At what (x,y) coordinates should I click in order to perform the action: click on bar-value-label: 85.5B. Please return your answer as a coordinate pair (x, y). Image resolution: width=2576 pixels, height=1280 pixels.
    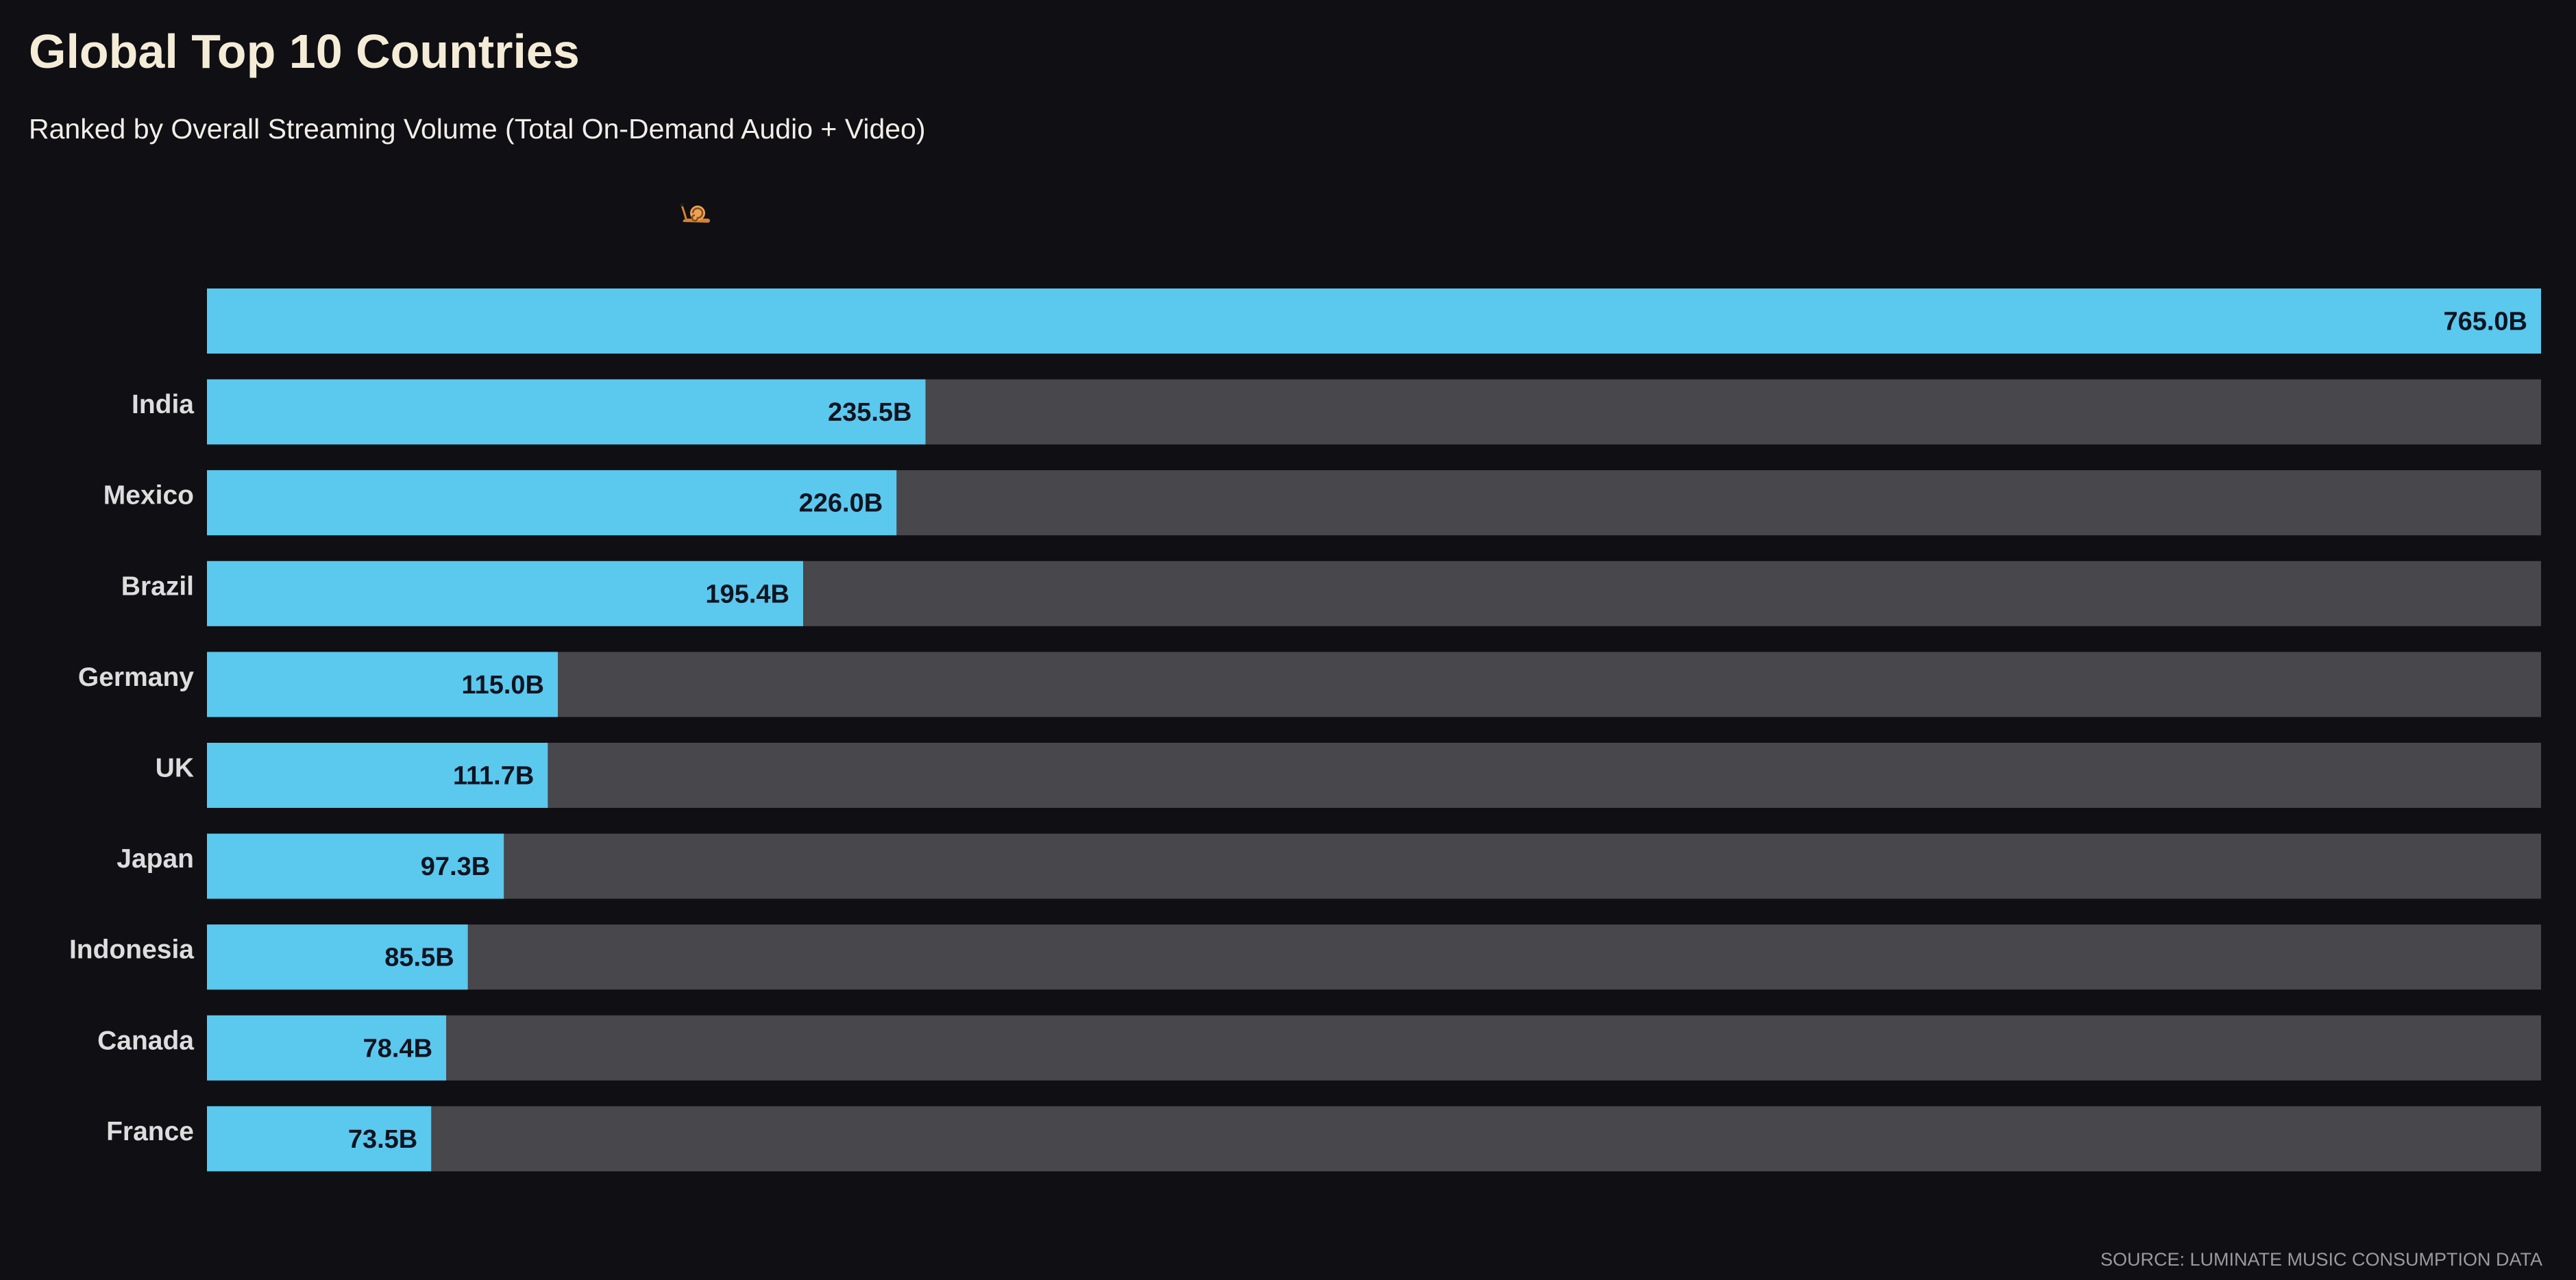
    Looking at the image, I should click on (419, 958).